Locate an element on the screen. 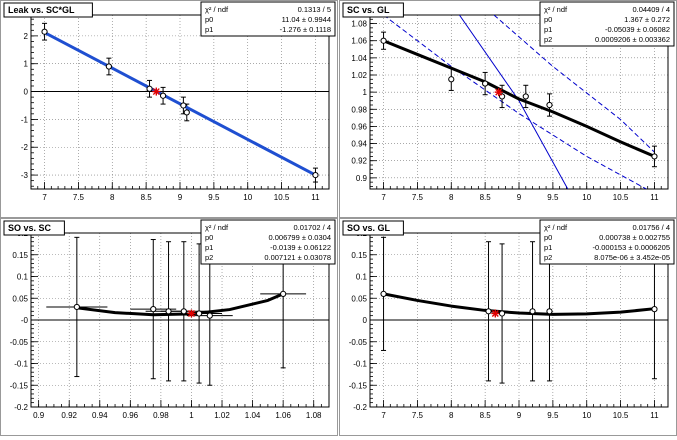 This screenshot has width=677, height=440. chart-title: SC vs. GL is located at coordinates (368, 10).